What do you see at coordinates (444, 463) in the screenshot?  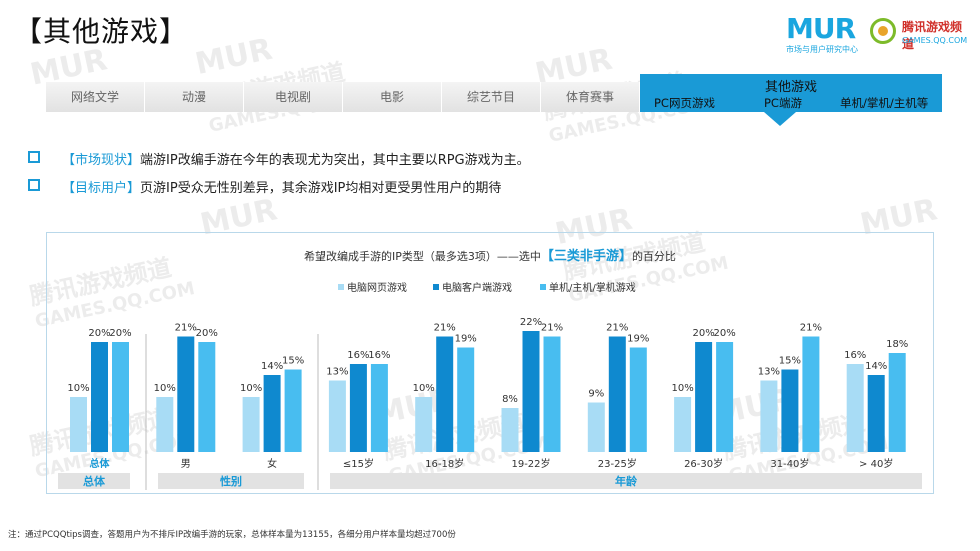 I see `category-label: 16-18岁` at bounding box center [444, 463].